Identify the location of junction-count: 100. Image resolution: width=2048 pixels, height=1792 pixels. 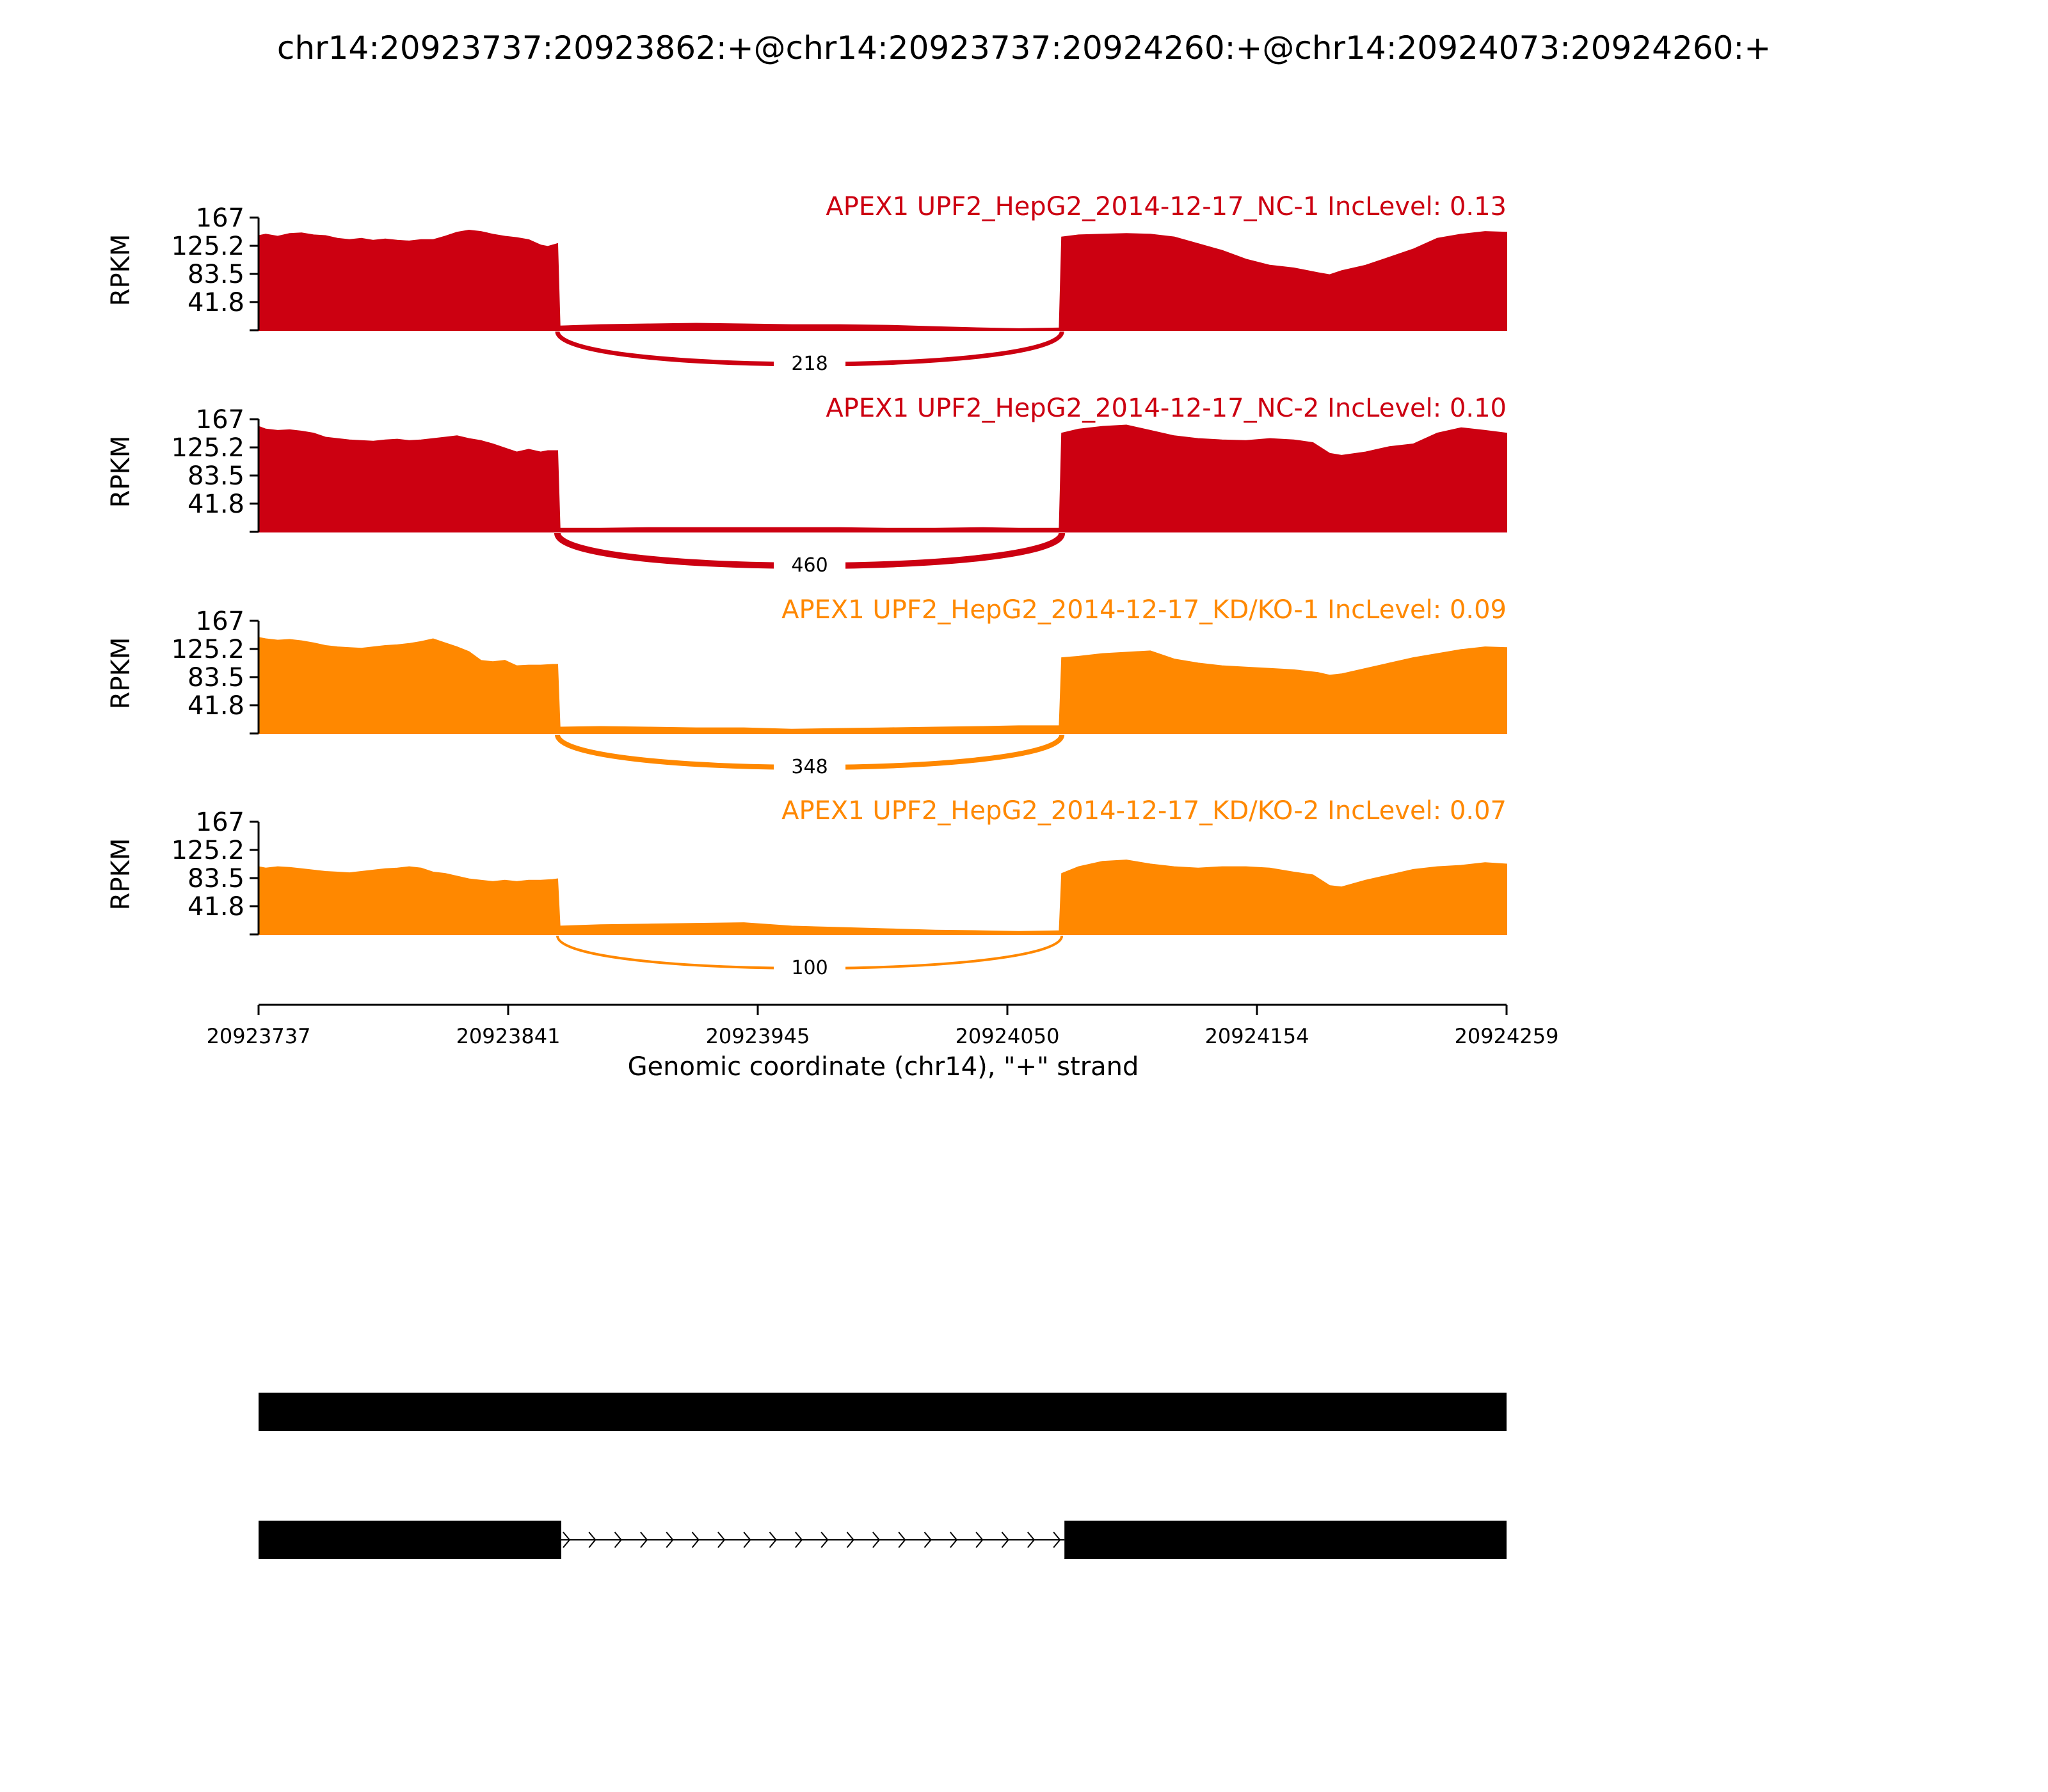
(809, 968).